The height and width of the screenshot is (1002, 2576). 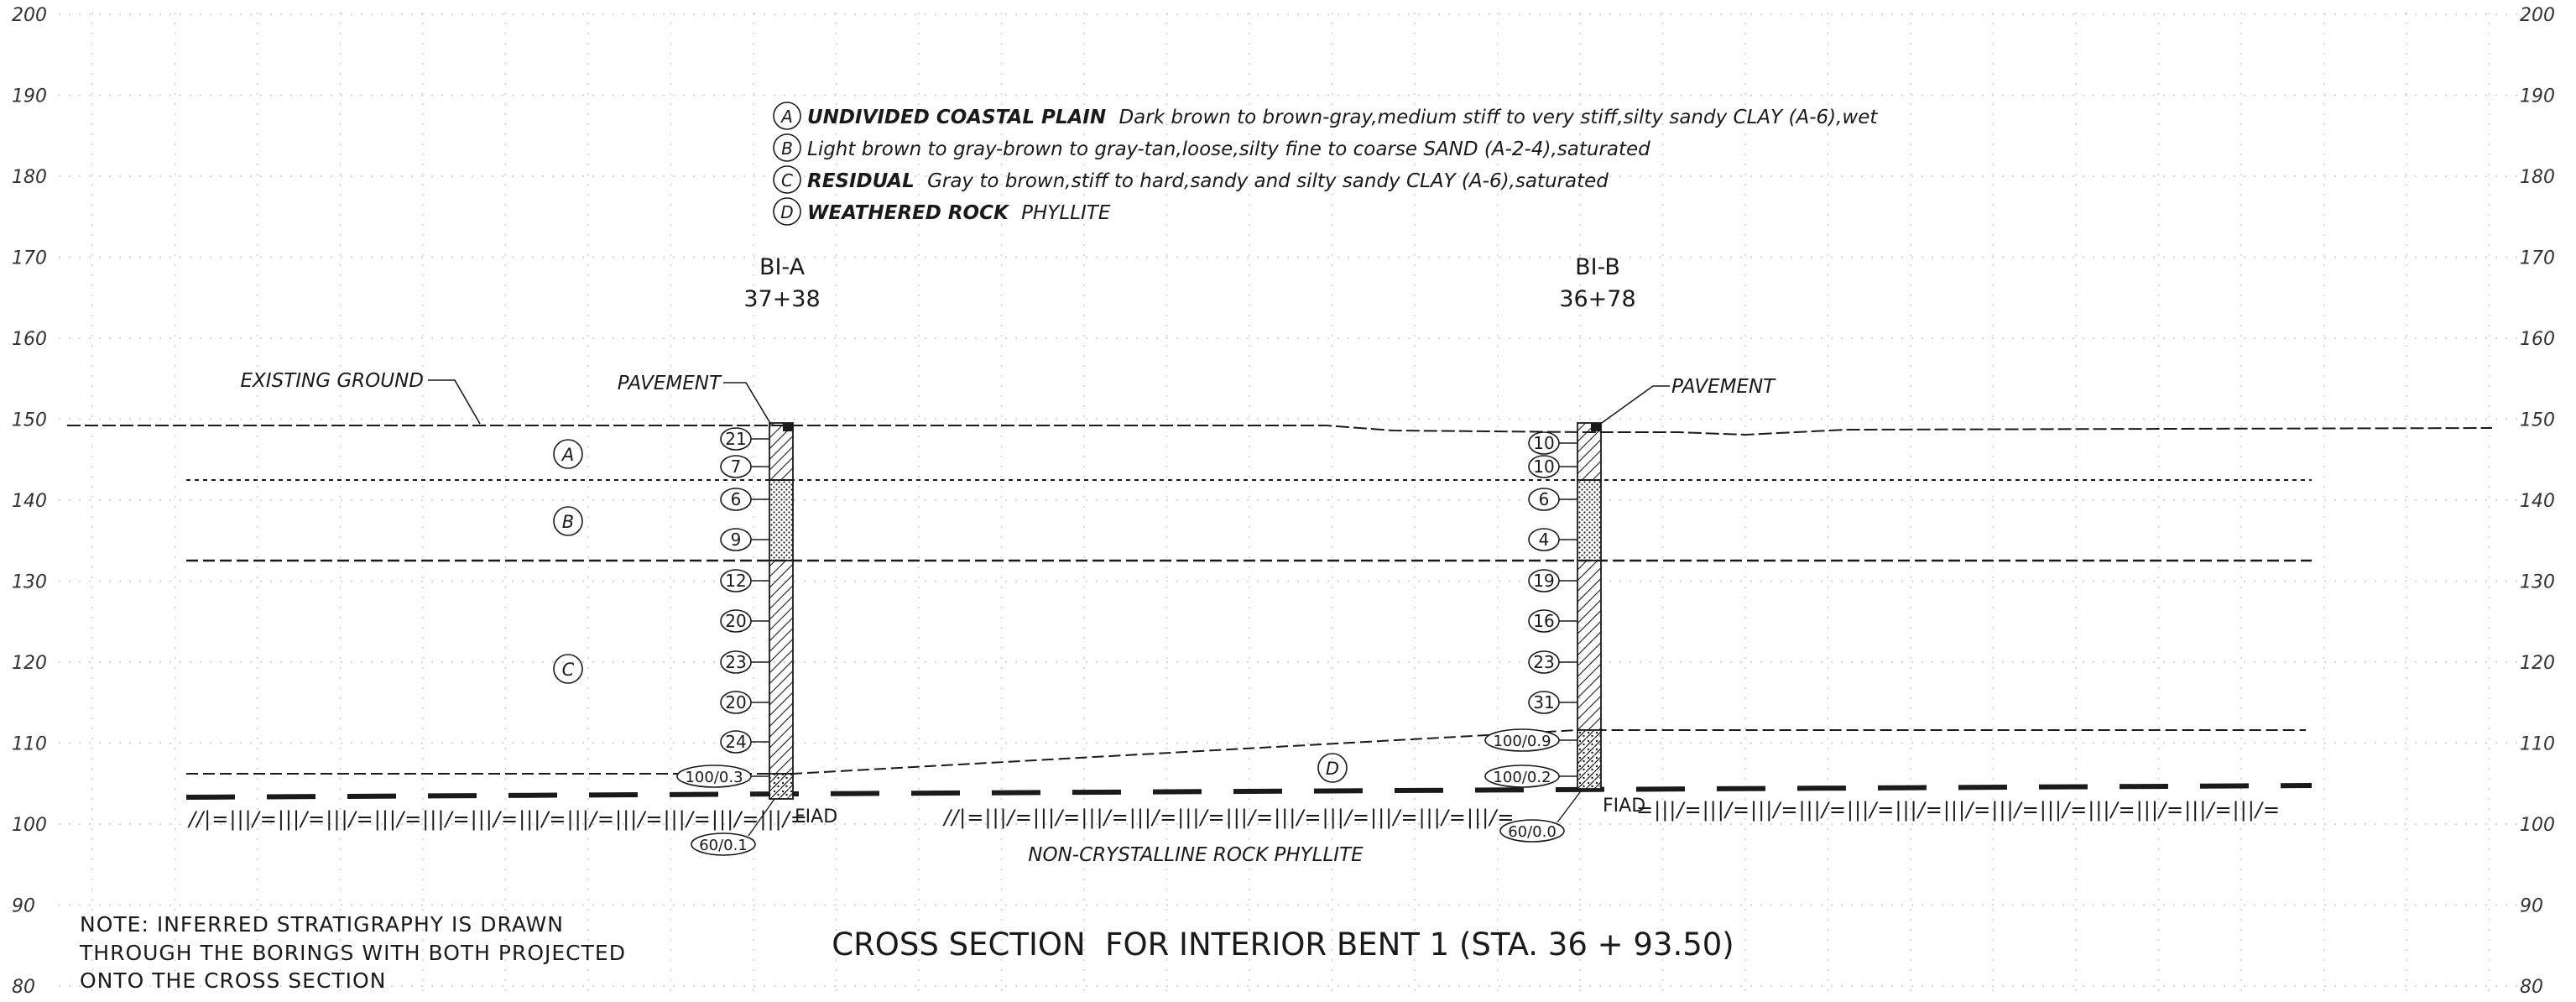 I want to click on axis-tick-left: 80, so click(x=23, y=987).